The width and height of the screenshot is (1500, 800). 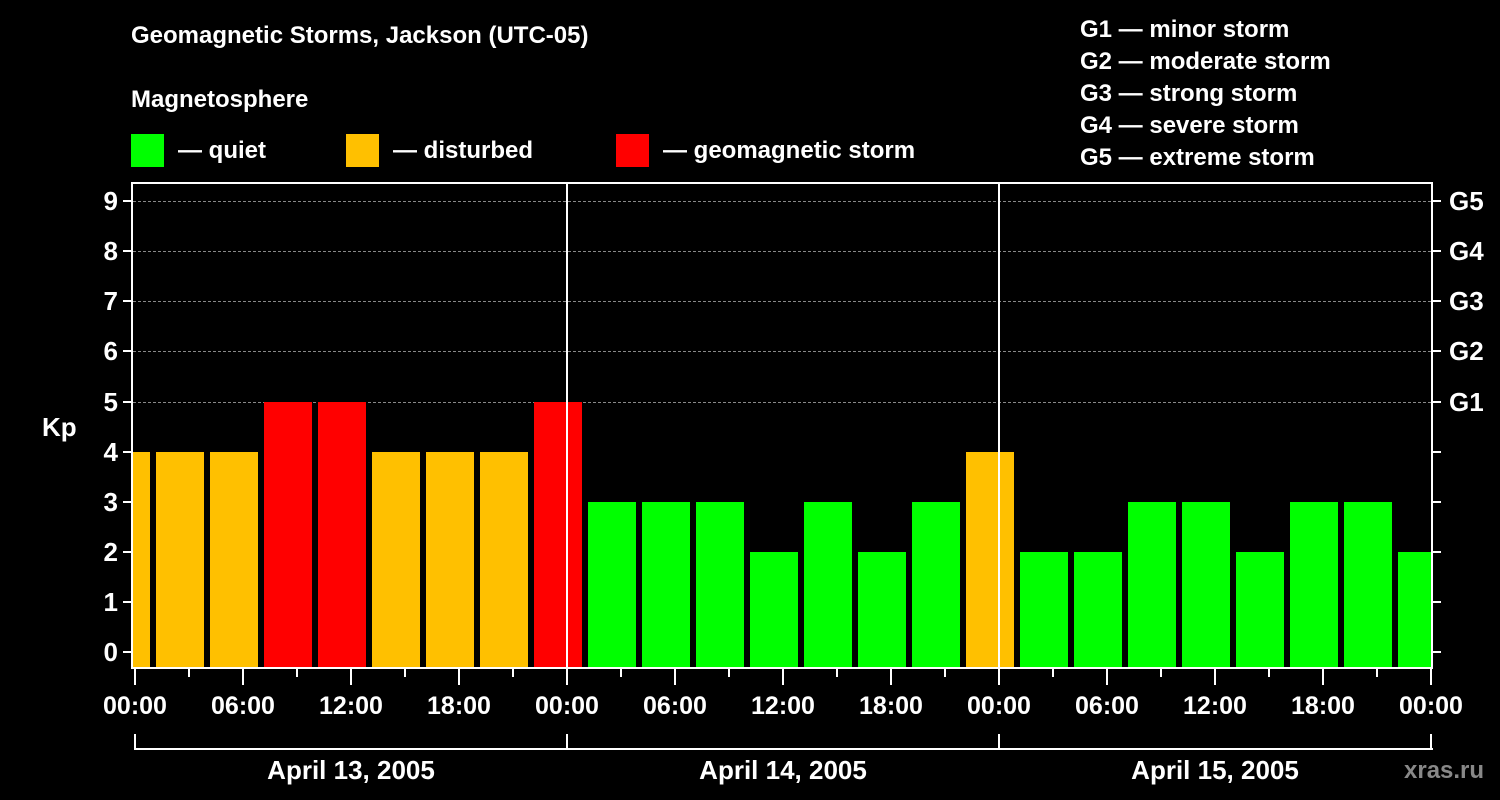 I want to click on swatch-quiet-icon, so click(x=147, y=150).